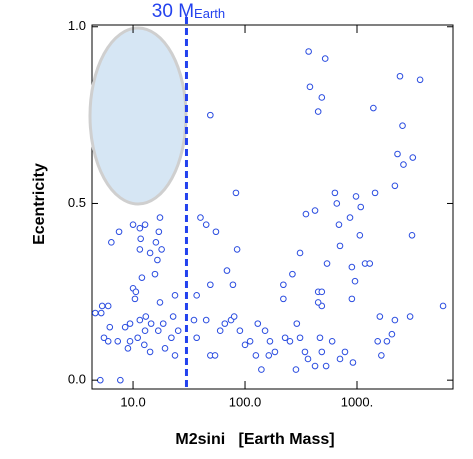  I want to click on x-tick-label: 100.0, so click(245, 401).